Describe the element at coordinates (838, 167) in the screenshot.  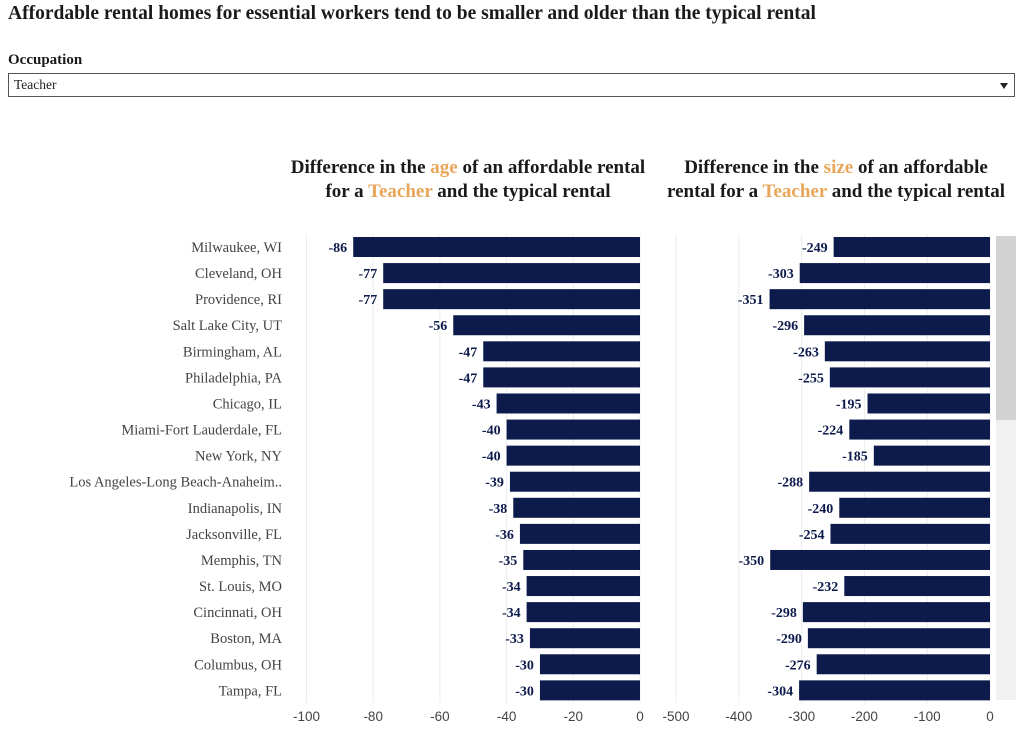
I see `size-title-highlight: size` at that location.